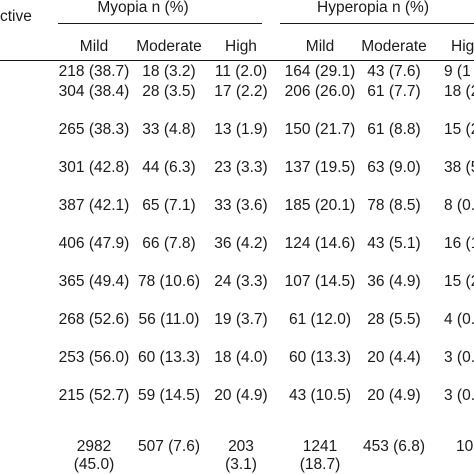 This screenshot has height=474, width=474. Describe the element at coordinates (320, 71) in the screenshot. I see `cell-hyperopia-mild: 164 (29.1)` at that location.